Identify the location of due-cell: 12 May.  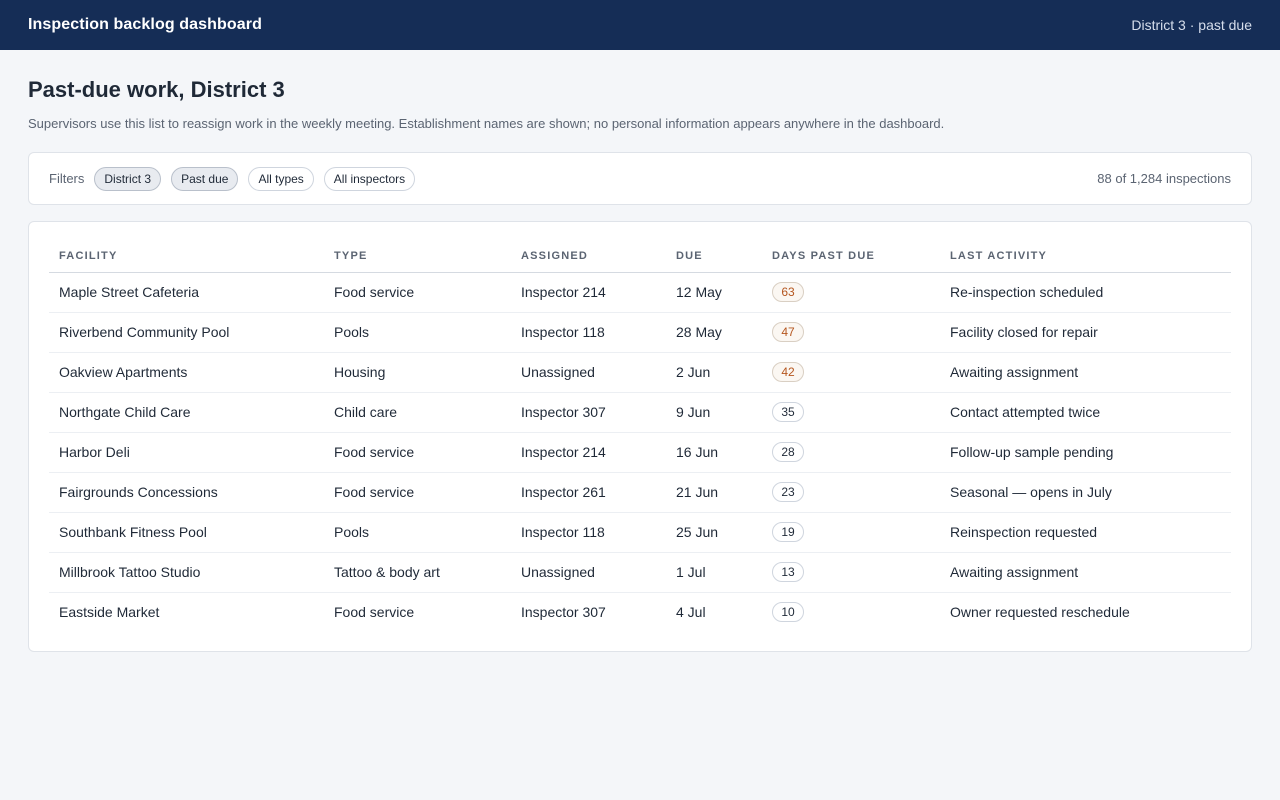
(714, 292).